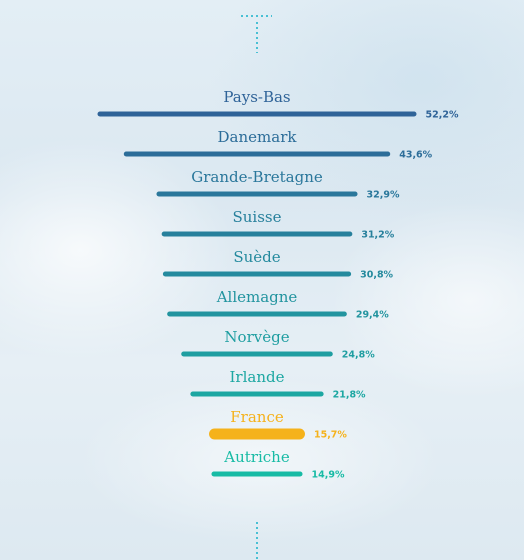 The width and height of the screenshot is (524, 560). I want to click on bar-row: France 15,7%, so click(278, 424).